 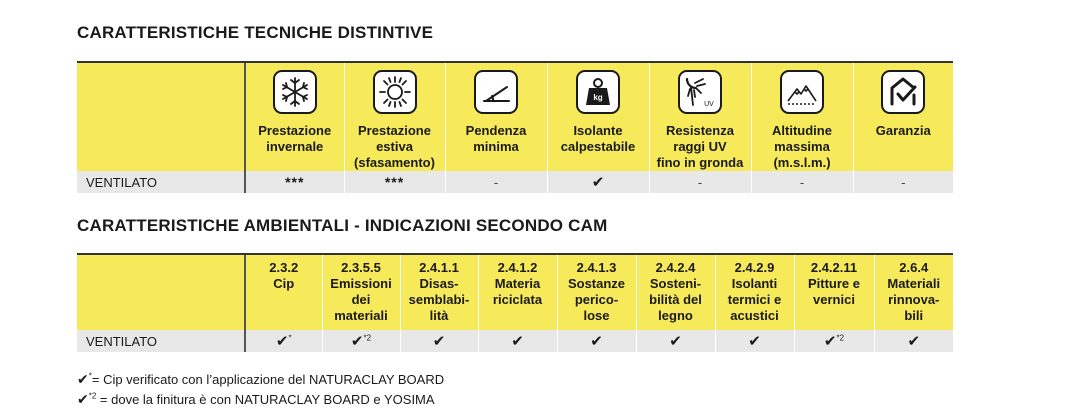 I want to click on cell-altitude: -, so click(x=801, y=182).